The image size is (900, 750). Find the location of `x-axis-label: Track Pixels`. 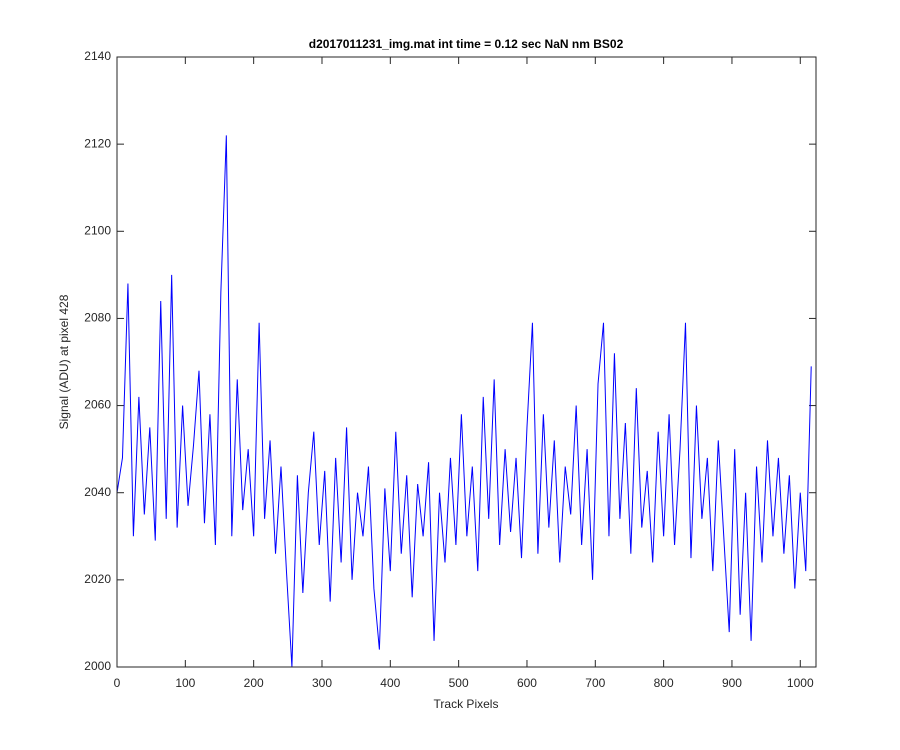

x-axis-label: Track Pixels is located at coordinates (466, 704).